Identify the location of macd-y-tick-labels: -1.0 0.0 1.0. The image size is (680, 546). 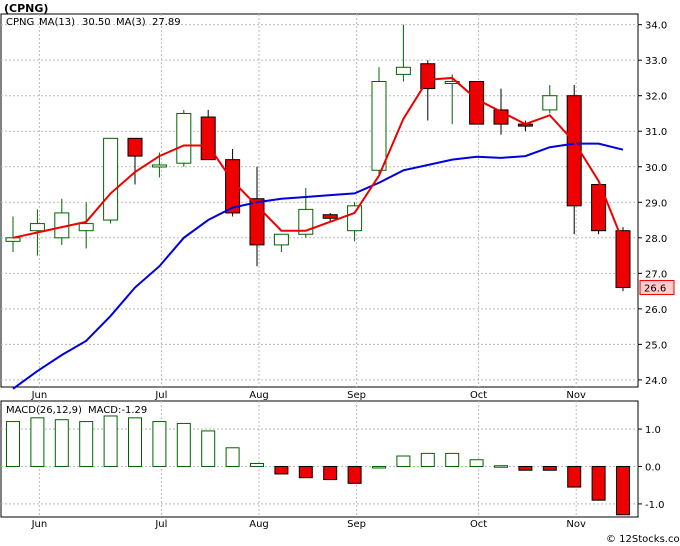
(651, 468).